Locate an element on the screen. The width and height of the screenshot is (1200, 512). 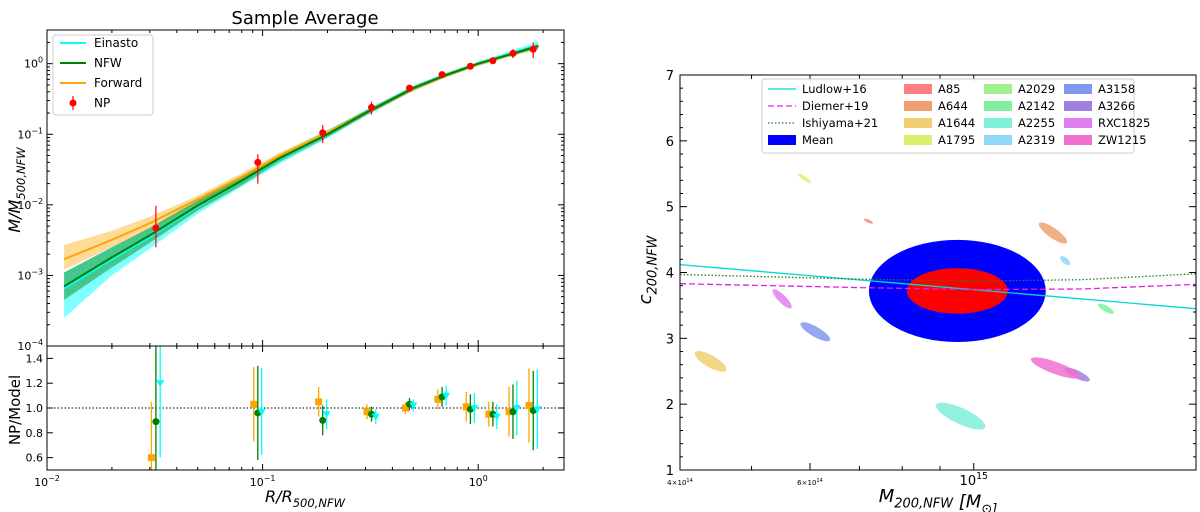
chart-title: Sample Average is located at coordinates (304, 18).